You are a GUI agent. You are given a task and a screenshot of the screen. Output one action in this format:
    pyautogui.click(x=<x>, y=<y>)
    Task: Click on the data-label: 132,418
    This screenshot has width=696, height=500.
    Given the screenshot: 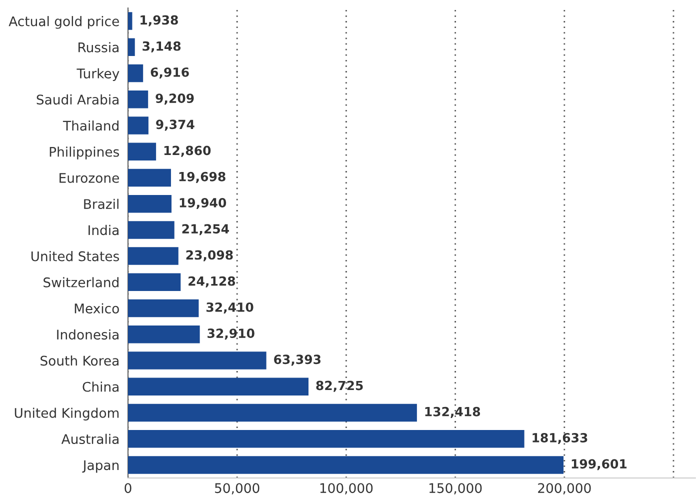 What is the action you would take?
    pyautogui.click(x=452, y=412)
    